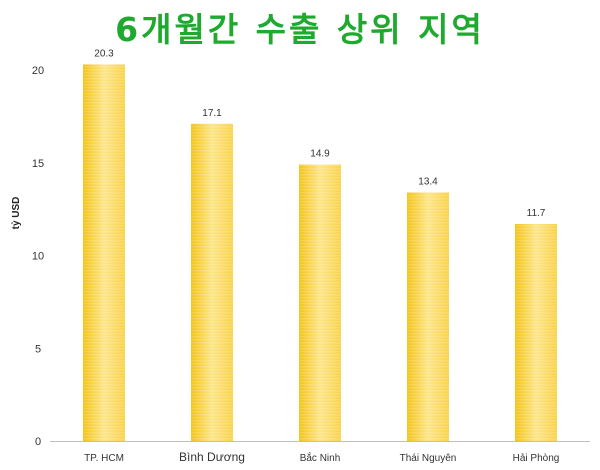 The width and height of the screenshot is (600, 470). I want to click on y-tick-label: 0, so click(38, 442).